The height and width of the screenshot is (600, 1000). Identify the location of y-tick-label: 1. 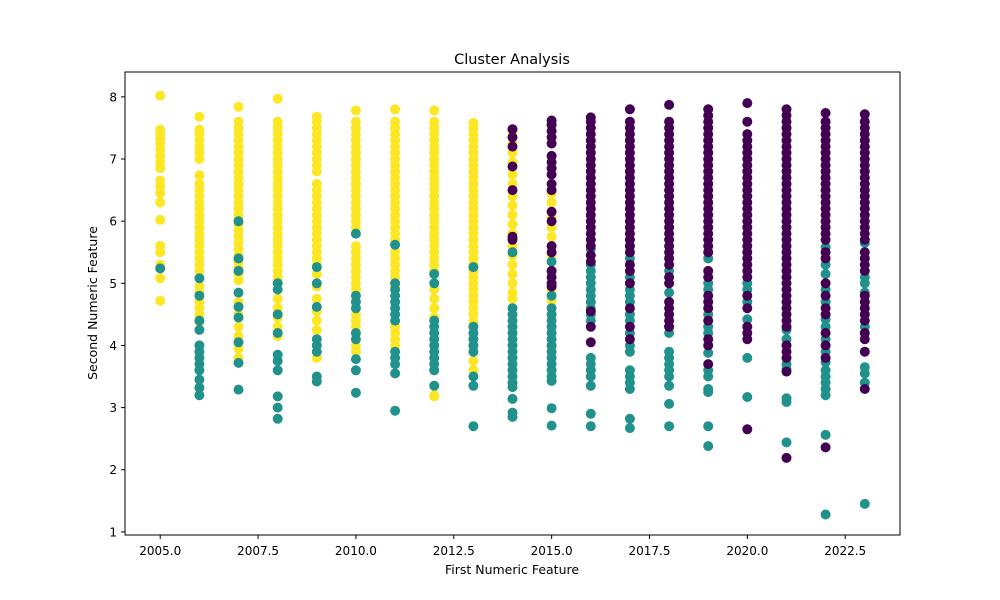
(113, 532).